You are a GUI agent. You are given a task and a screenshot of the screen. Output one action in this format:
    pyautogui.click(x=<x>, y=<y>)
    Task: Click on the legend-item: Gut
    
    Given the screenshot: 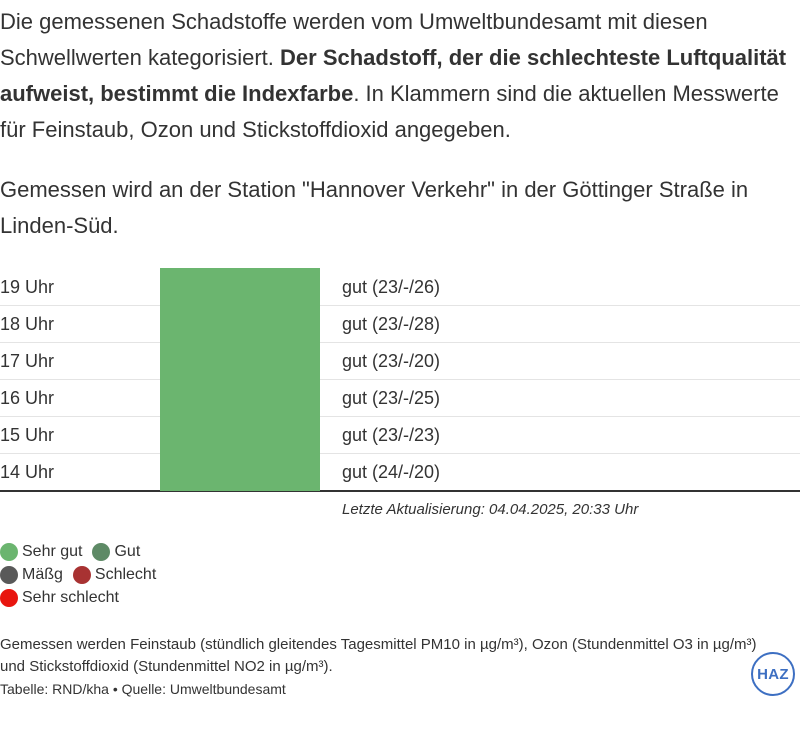 What is the action you would take?
    pyautogui.click(x=116, y=551)
    